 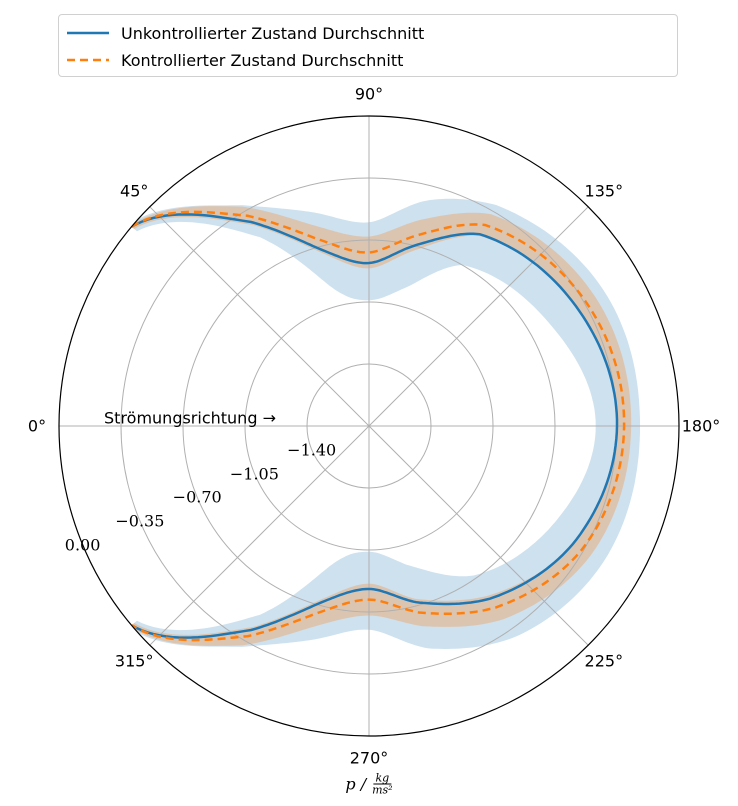 I want to click on angle-tick-label: 45°, so click(x=134, y=191).